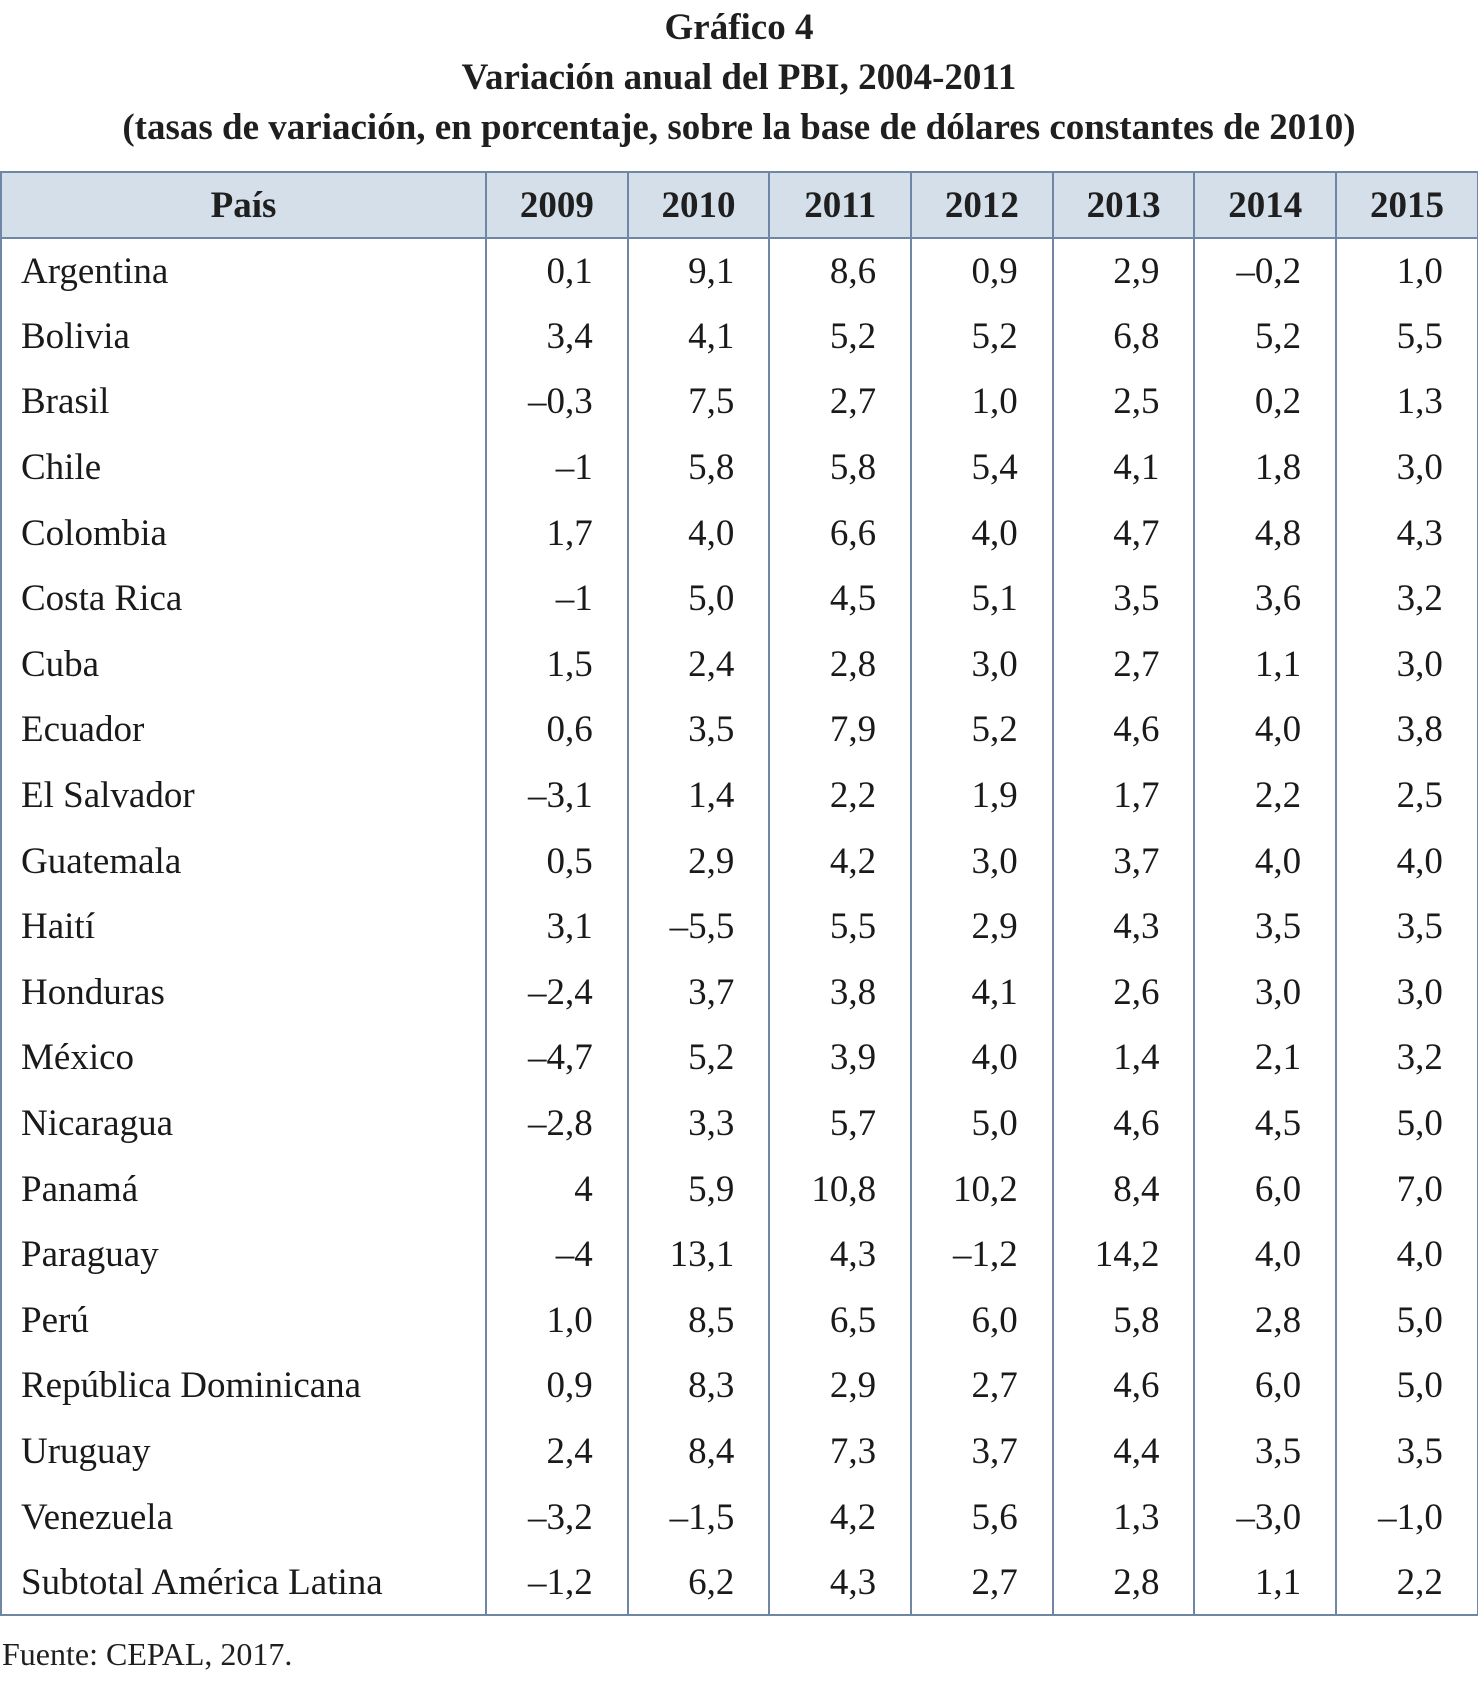 This screenshot has width=1478, height=1688. Describe the element at coordinates (243, 664) in the screenshot. I see `country-cell: Cuba` at that location.